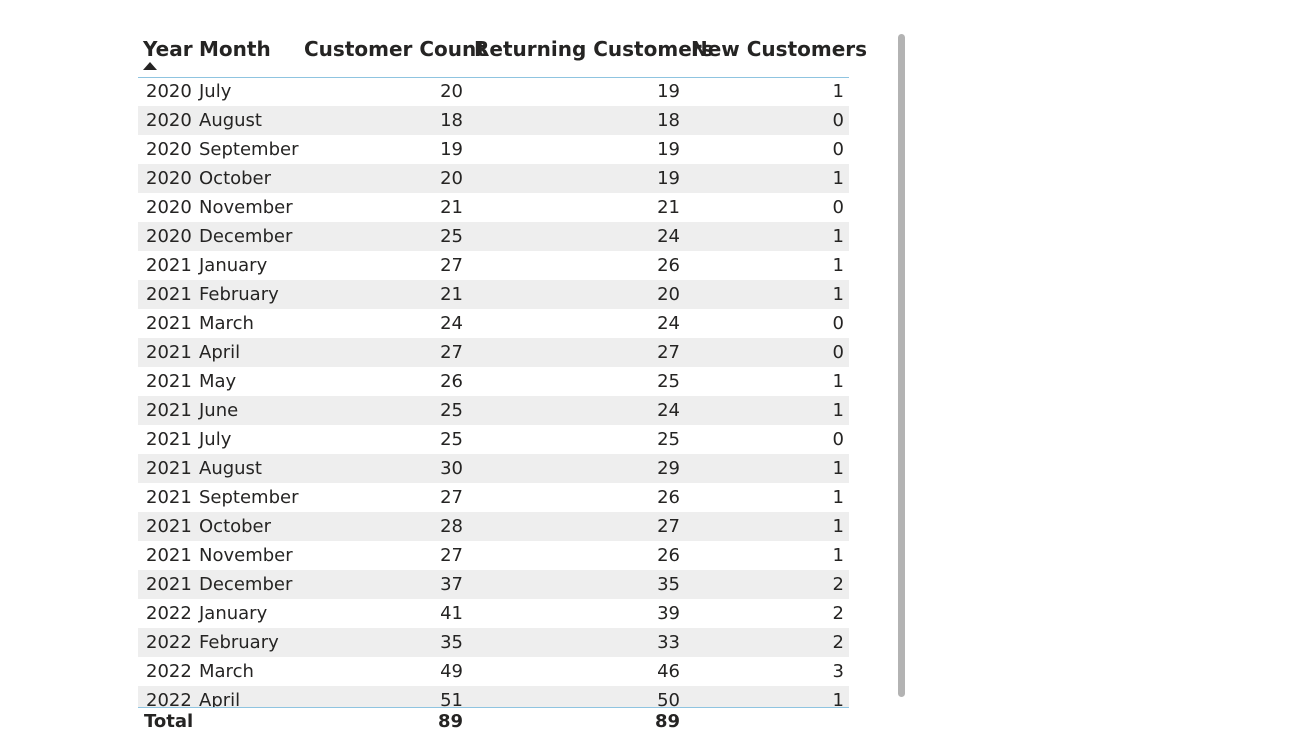 This screenshot has width=1314, height=739. I want to click on column-header-customer-count: Customer Count, so click(395, 49).